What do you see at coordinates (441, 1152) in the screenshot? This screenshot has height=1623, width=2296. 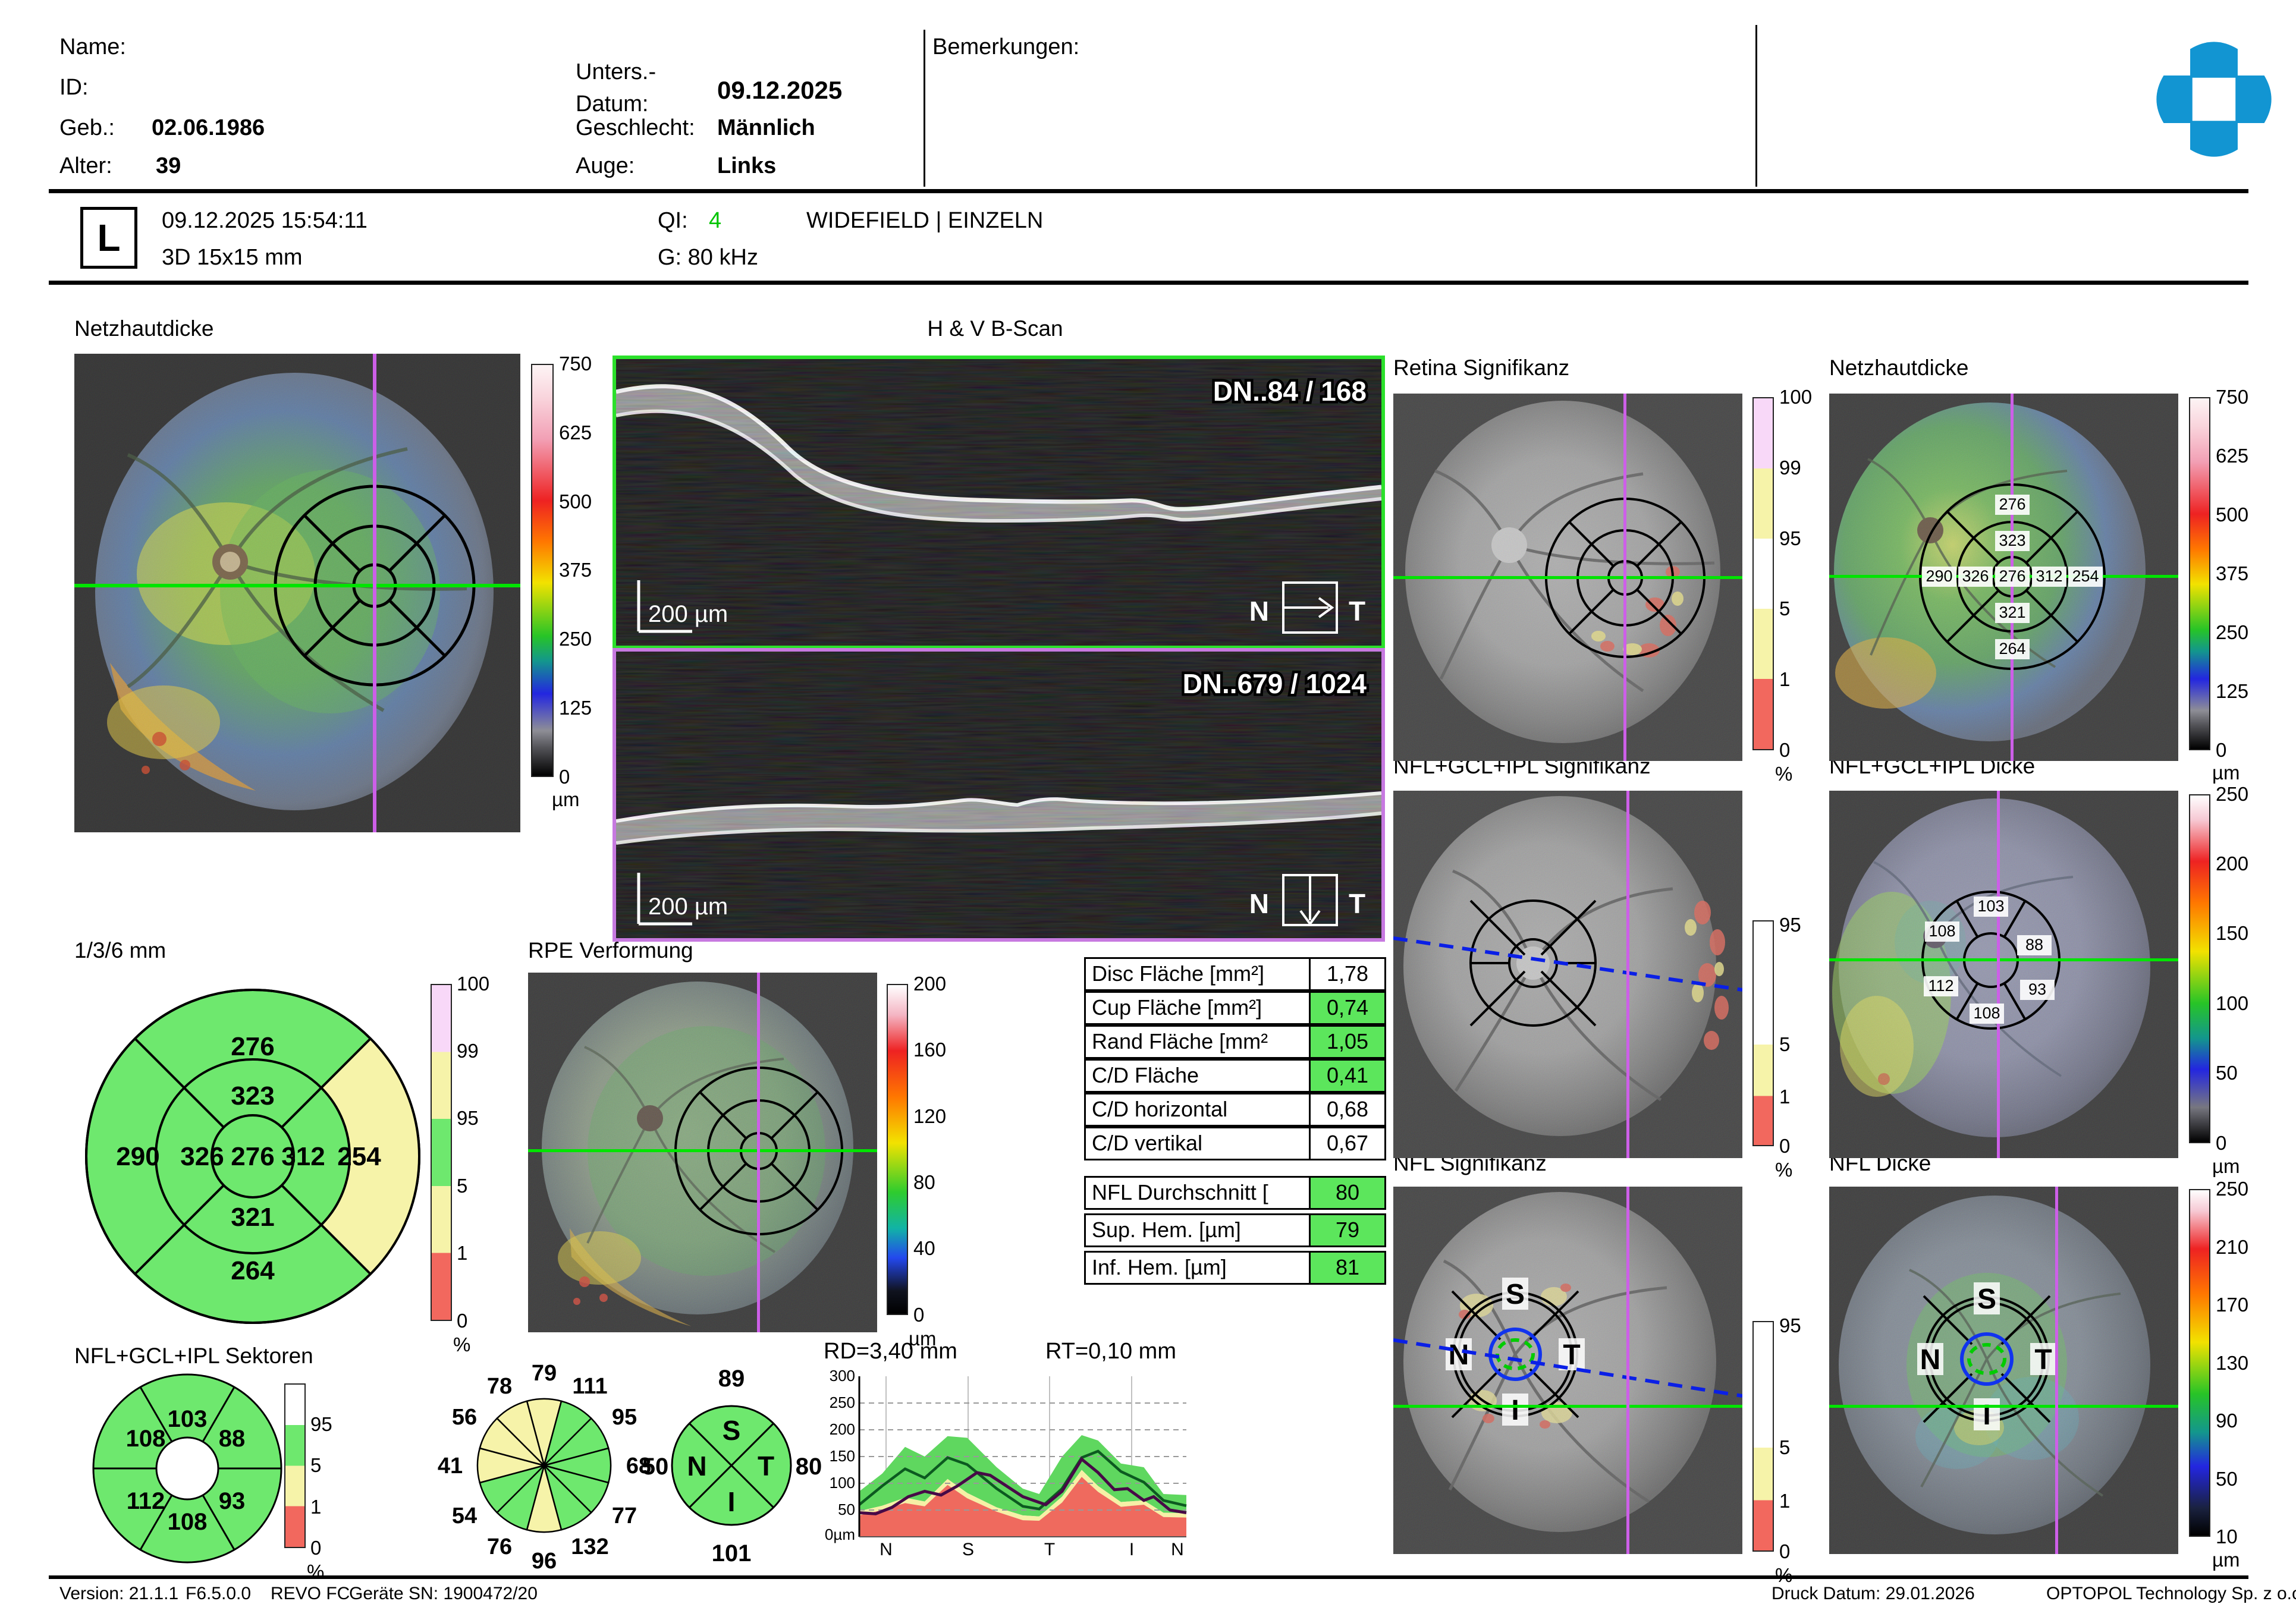 I see `etdrs-significance-scale` at bounding box center [441, 1152].